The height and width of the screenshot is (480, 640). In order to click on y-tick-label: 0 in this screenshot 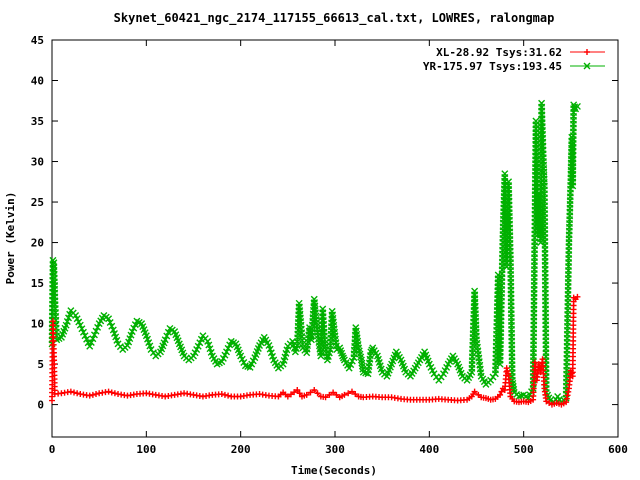, I will do `click(40, 405)`.